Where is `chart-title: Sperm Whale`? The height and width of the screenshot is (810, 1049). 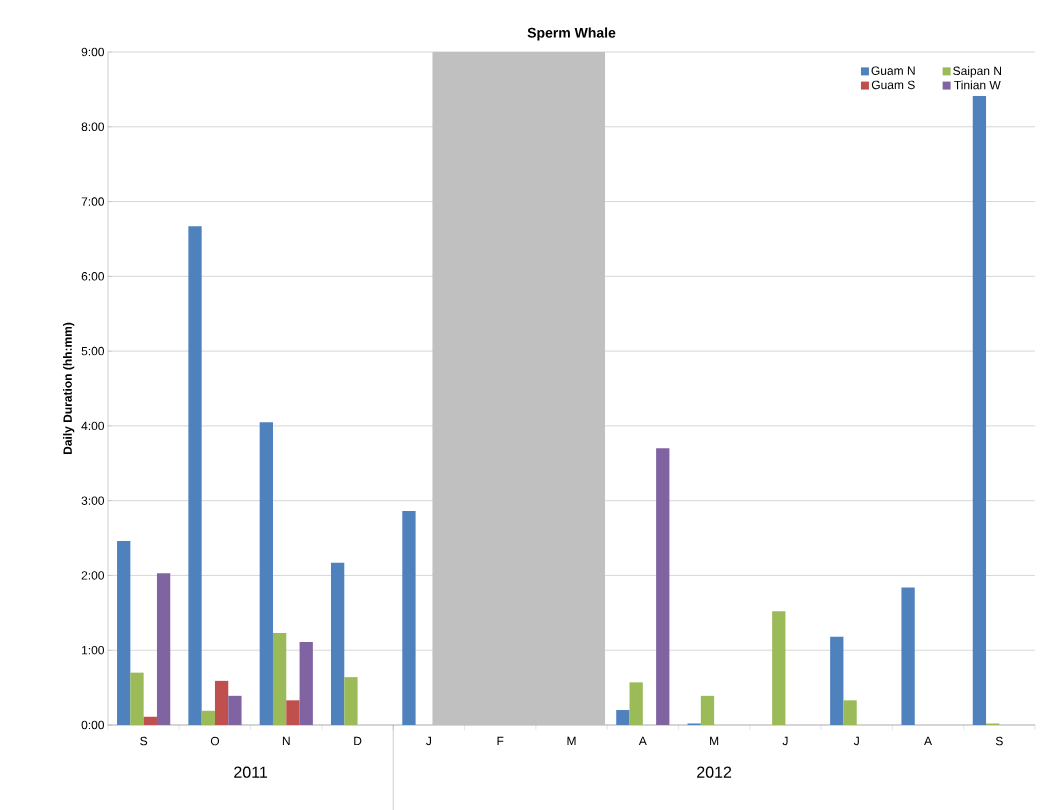
chart-title: Sperm Whale is located at coordinates (571, 34).